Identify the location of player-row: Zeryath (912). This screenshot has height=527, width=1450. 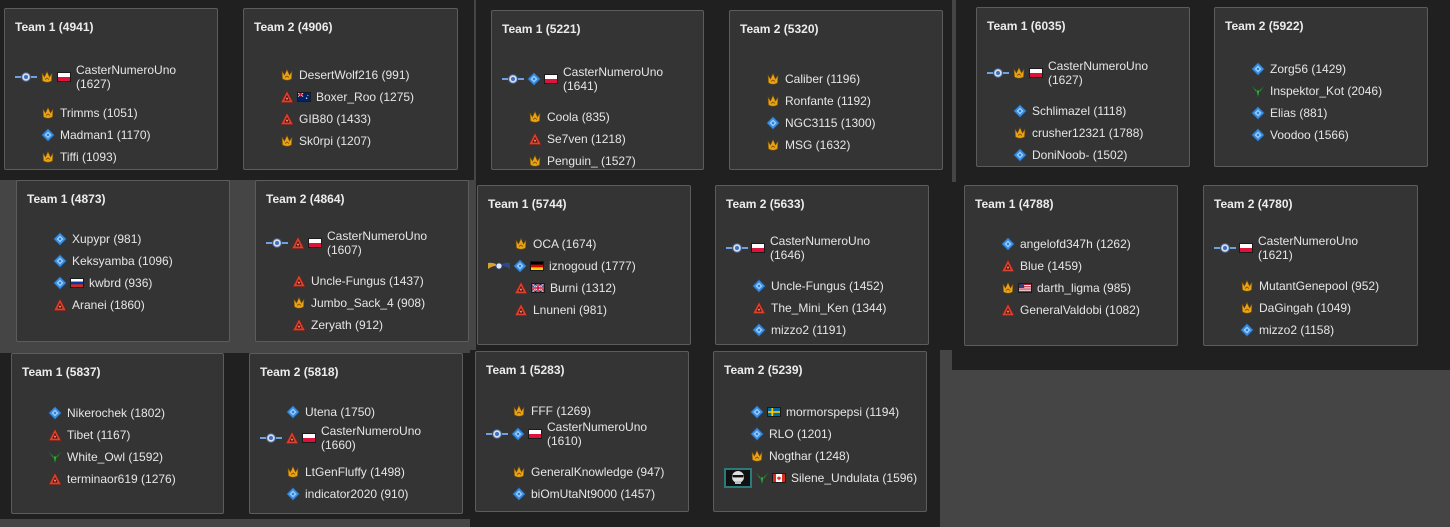
(337, 325).